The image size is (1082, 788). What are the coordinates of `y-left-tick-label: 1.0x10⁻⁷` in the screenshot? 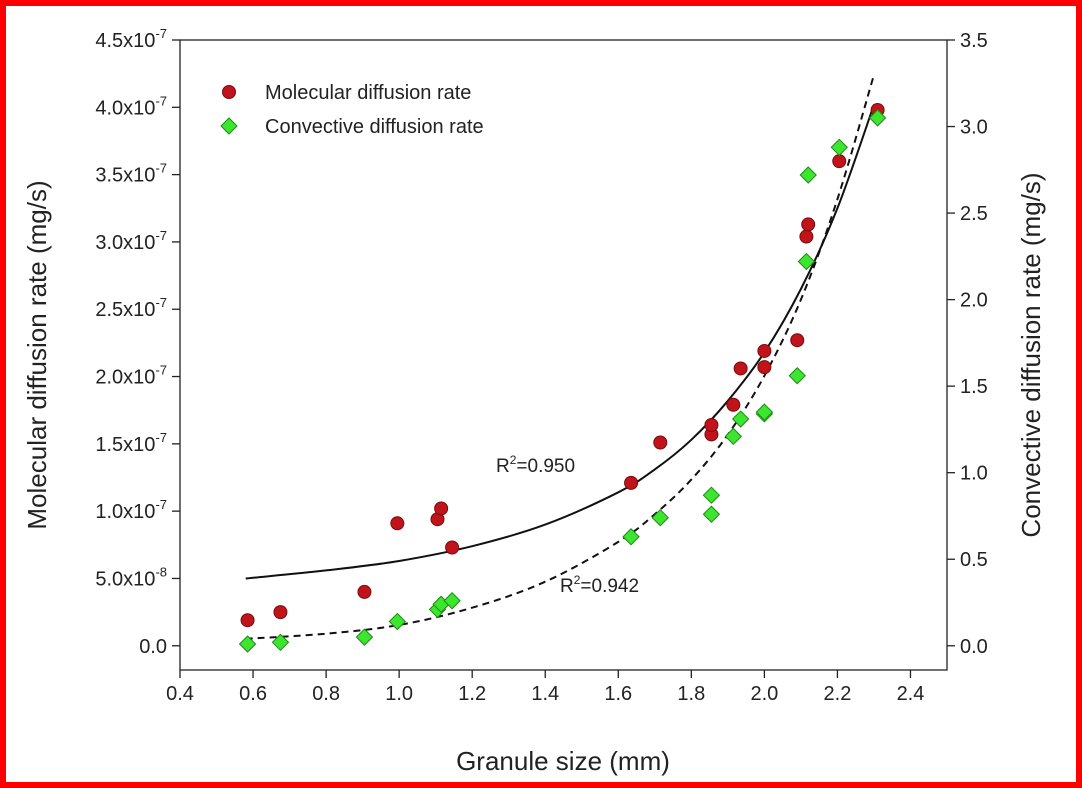 It's located at (131, 510).